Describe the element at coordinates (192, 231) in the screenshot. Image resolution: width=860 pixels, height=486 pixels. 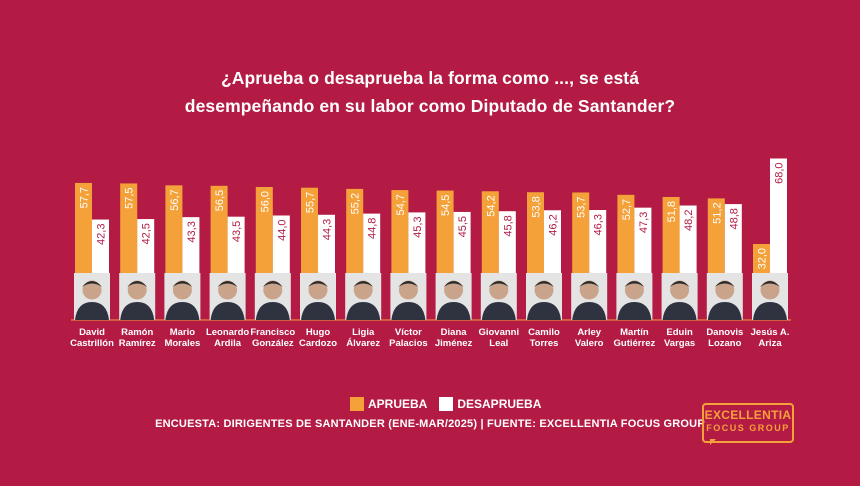
I see `data-label-disapprove: 43,3` at that location.